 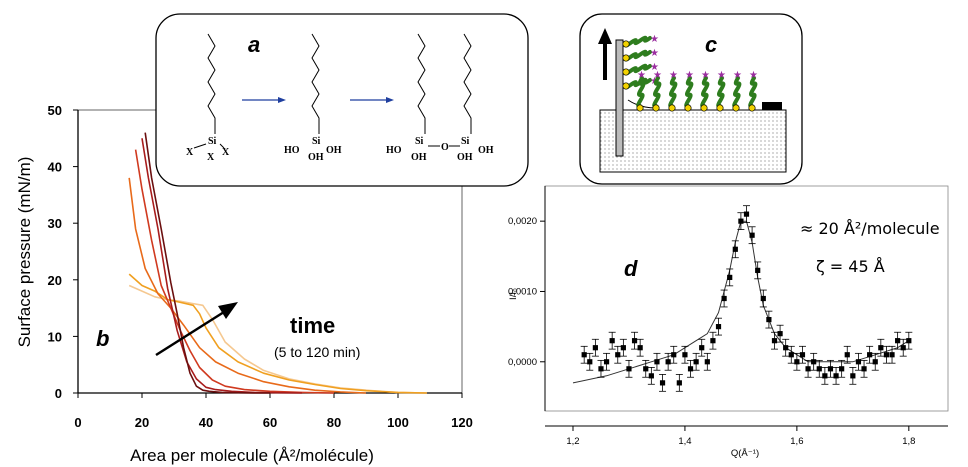 I want to click on x-group-left: X, so click(x=190, y=152).